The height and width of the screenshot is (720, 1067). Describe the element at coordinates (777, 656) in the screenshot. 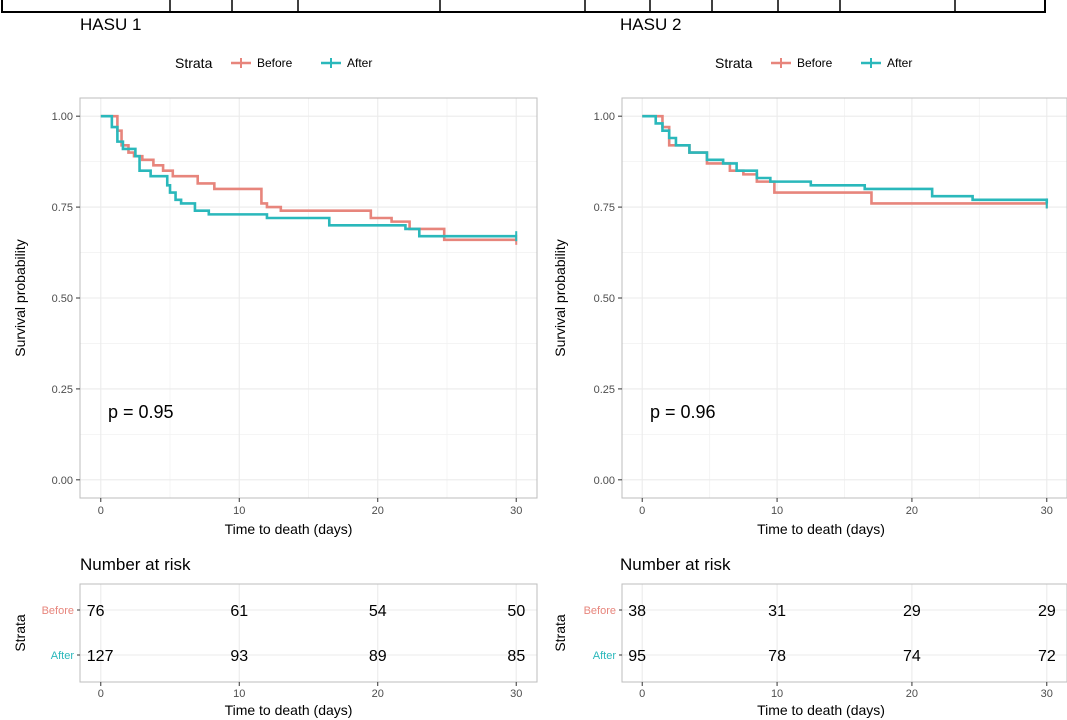

I see `risk-value: 78` at that location.